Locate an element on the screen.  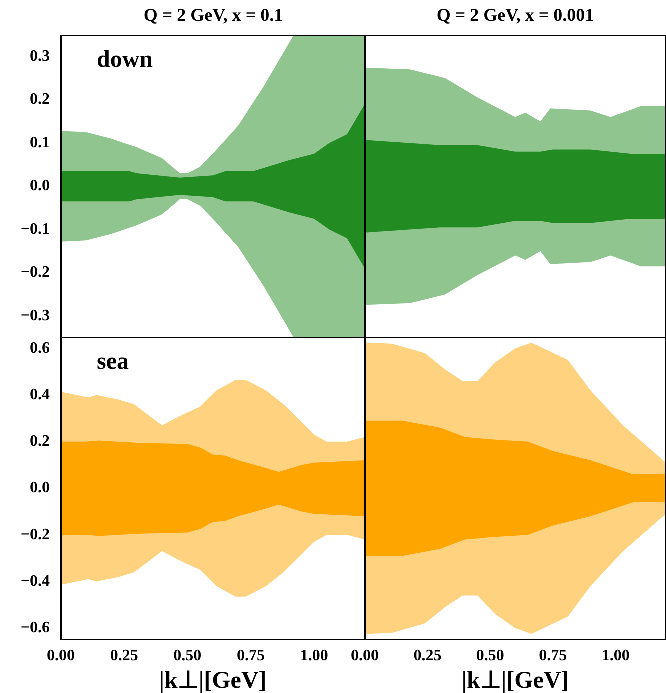
y-tick-label: 0.4 is located at coordinates (40, 395).